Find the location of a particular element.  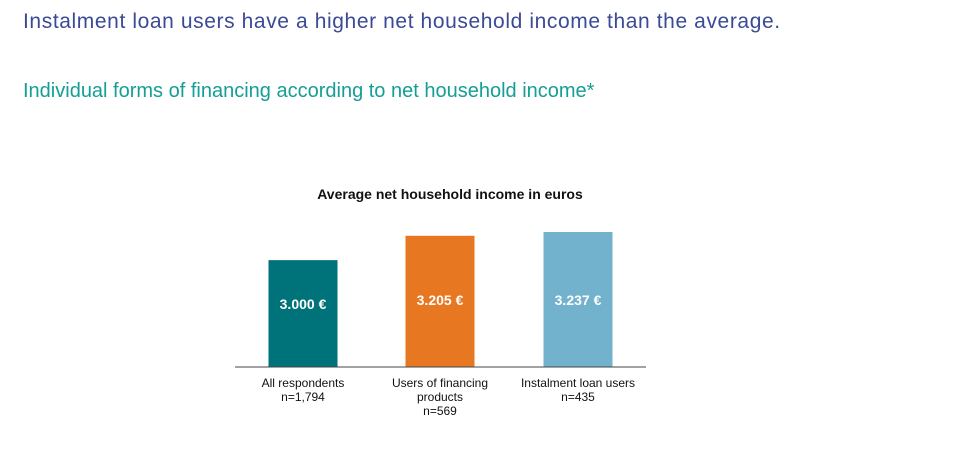

category-sample-size: n=1,794 is located at coordinates (303, 397).